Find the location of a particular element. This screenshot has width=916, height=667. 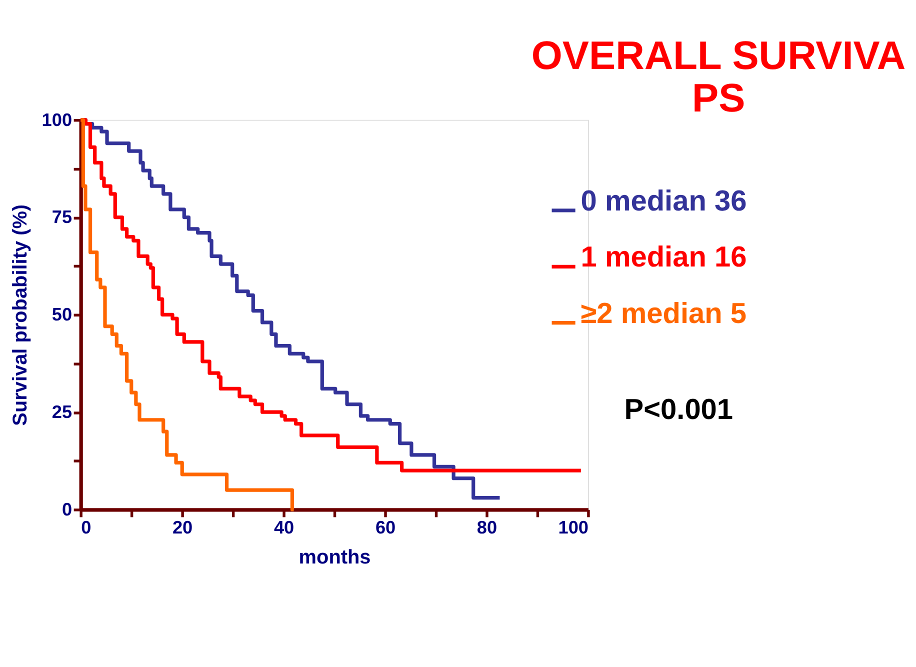

x-tick-label: 0 is located at coordinates (86, 527).